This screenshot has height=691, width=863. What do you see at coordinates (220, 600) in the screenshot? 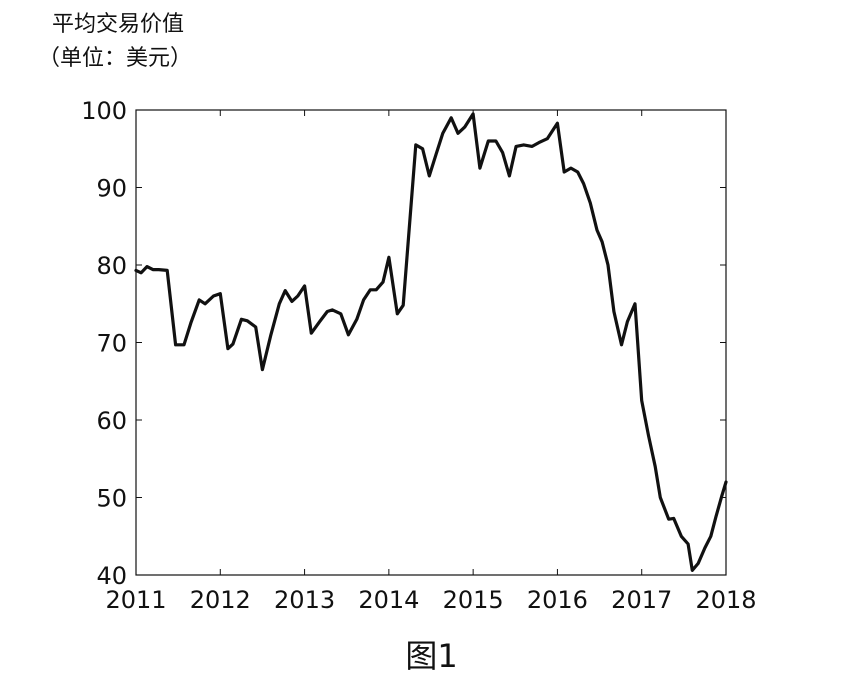
I see `x-tick-label: 2012` at bounding box center [220, 600].